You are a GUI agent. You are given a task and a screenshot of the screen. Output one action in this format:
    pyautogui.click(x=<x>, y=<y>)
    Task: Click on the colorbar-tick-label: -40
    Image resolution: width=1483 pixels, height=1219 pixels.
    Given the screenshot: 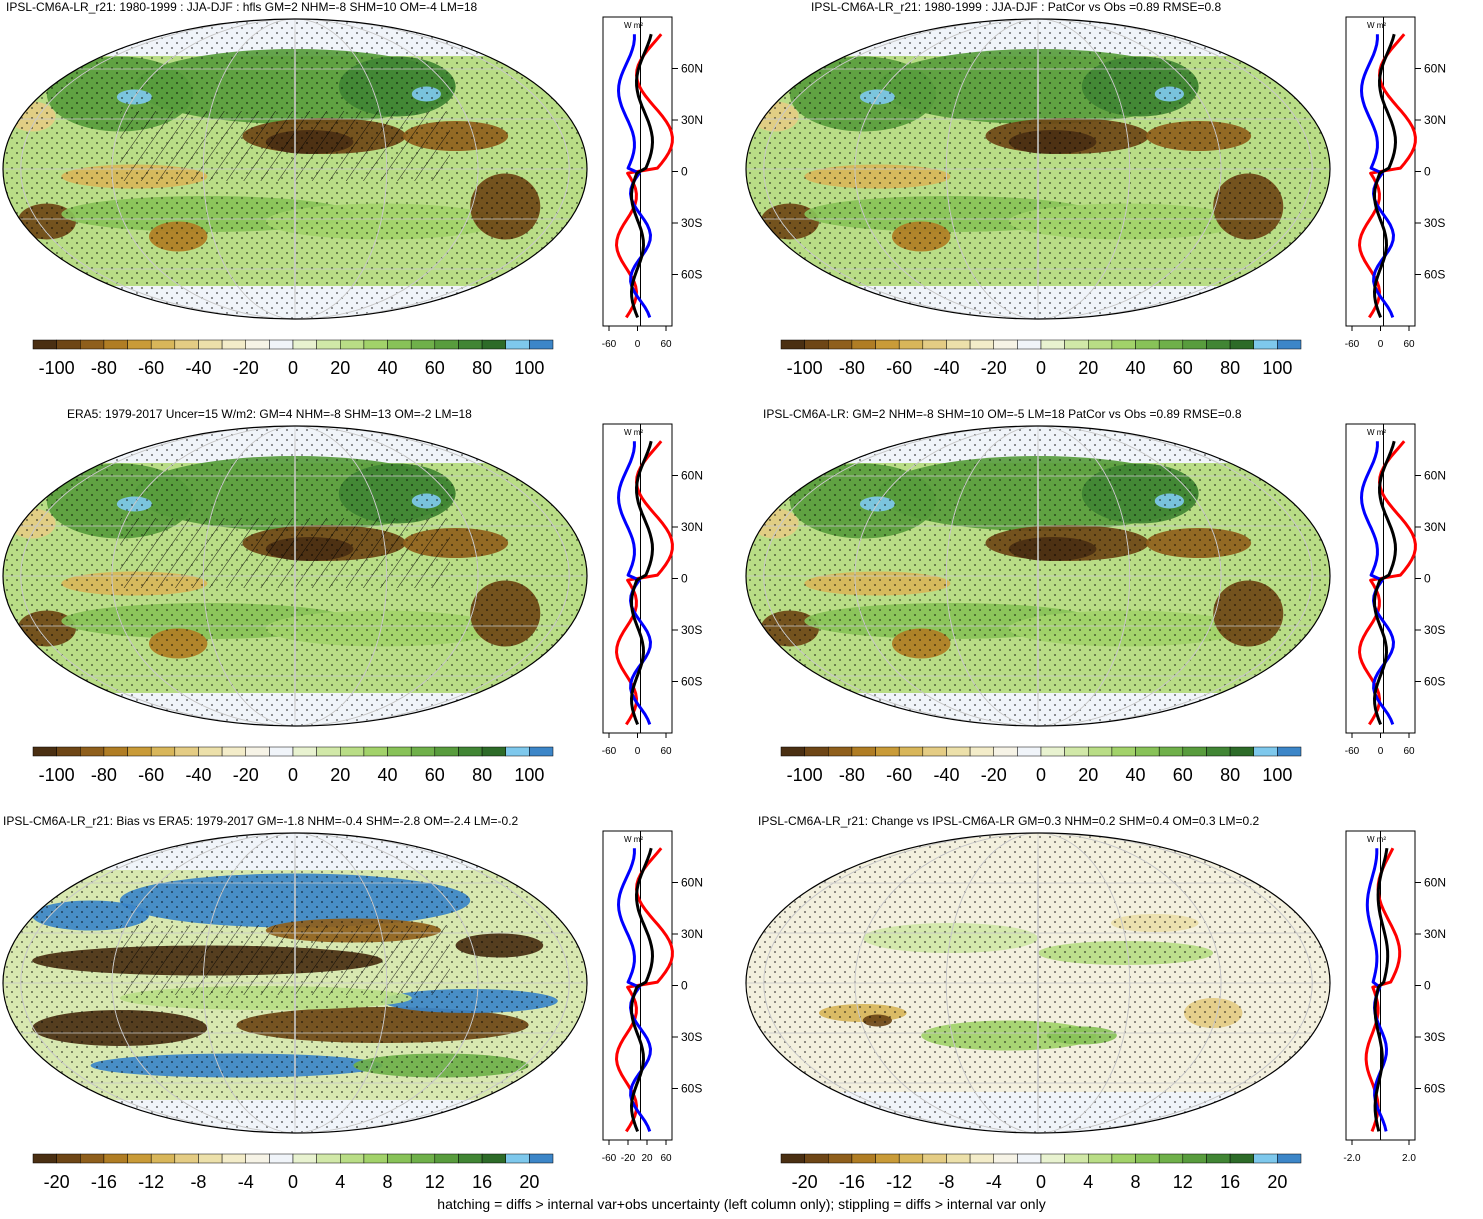 What is the action you would take?
    pyautogui.click(x=946, y=775)
    